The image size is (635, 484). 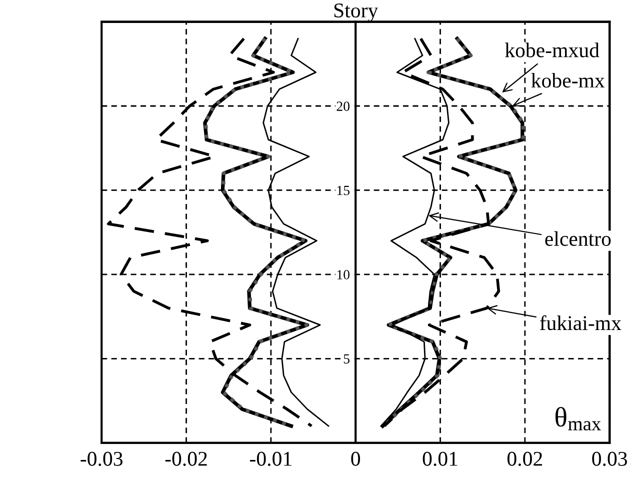 I want to click on annotation: kobe-mx, so click(x=568, y=80).